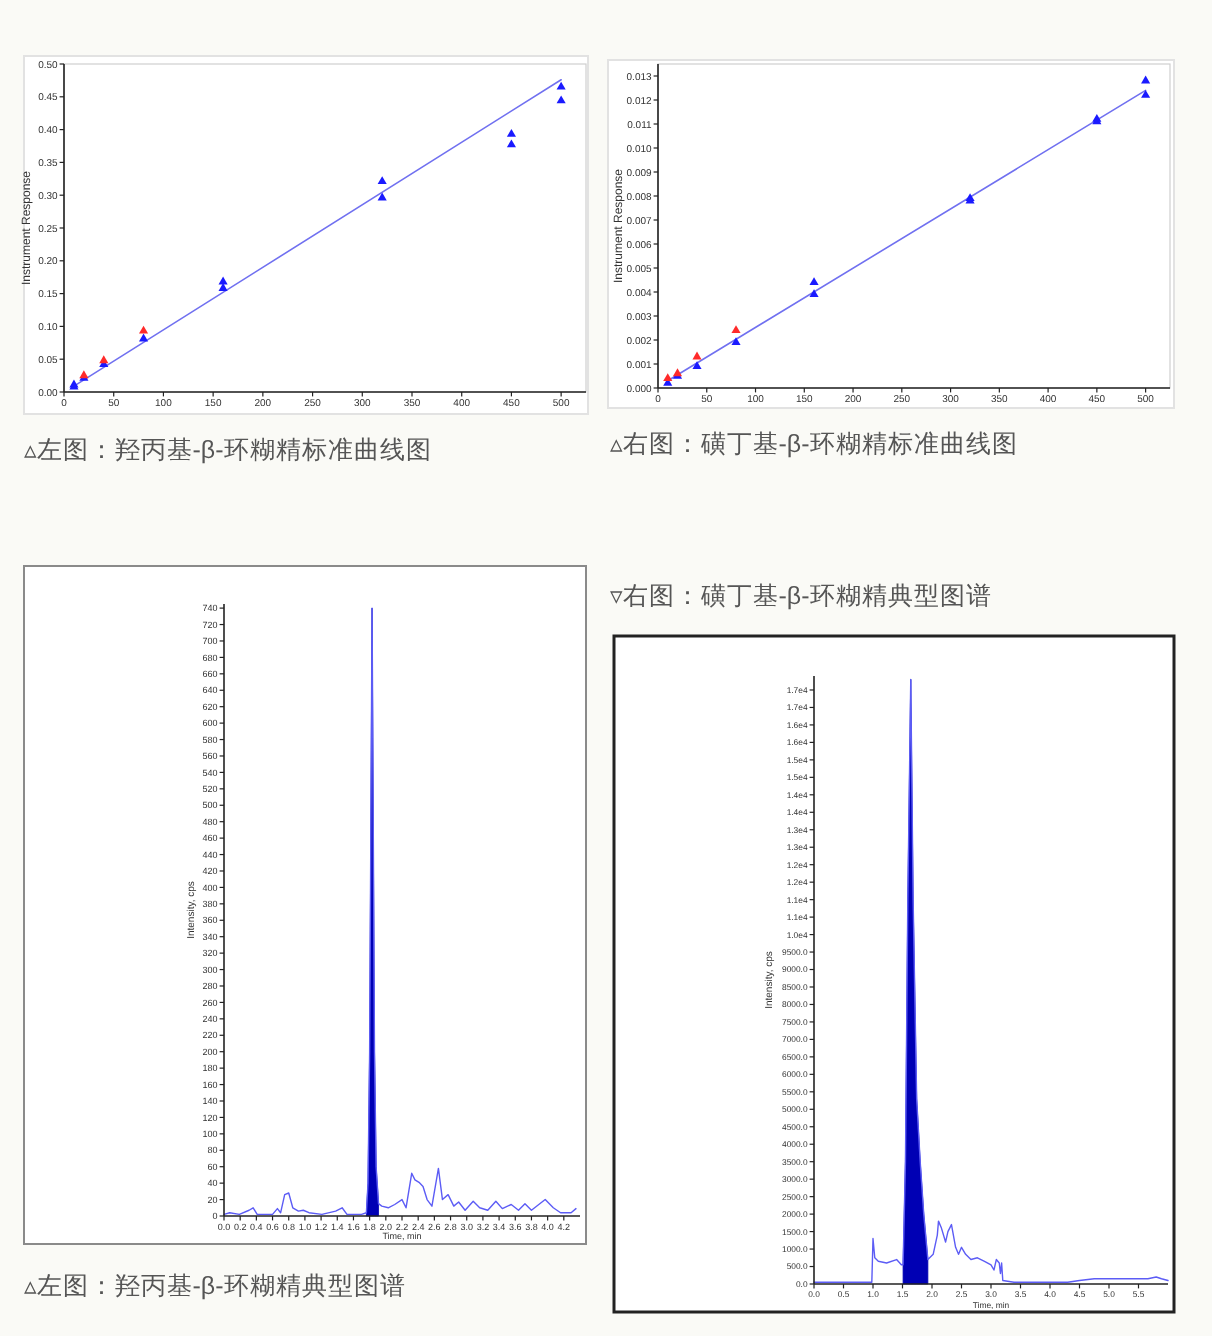  Describe the element at coordinates (228, 450) in the screenshot. I see `text: ▵左图：羟丙基-β-环糊精标准曲线图` at that location.